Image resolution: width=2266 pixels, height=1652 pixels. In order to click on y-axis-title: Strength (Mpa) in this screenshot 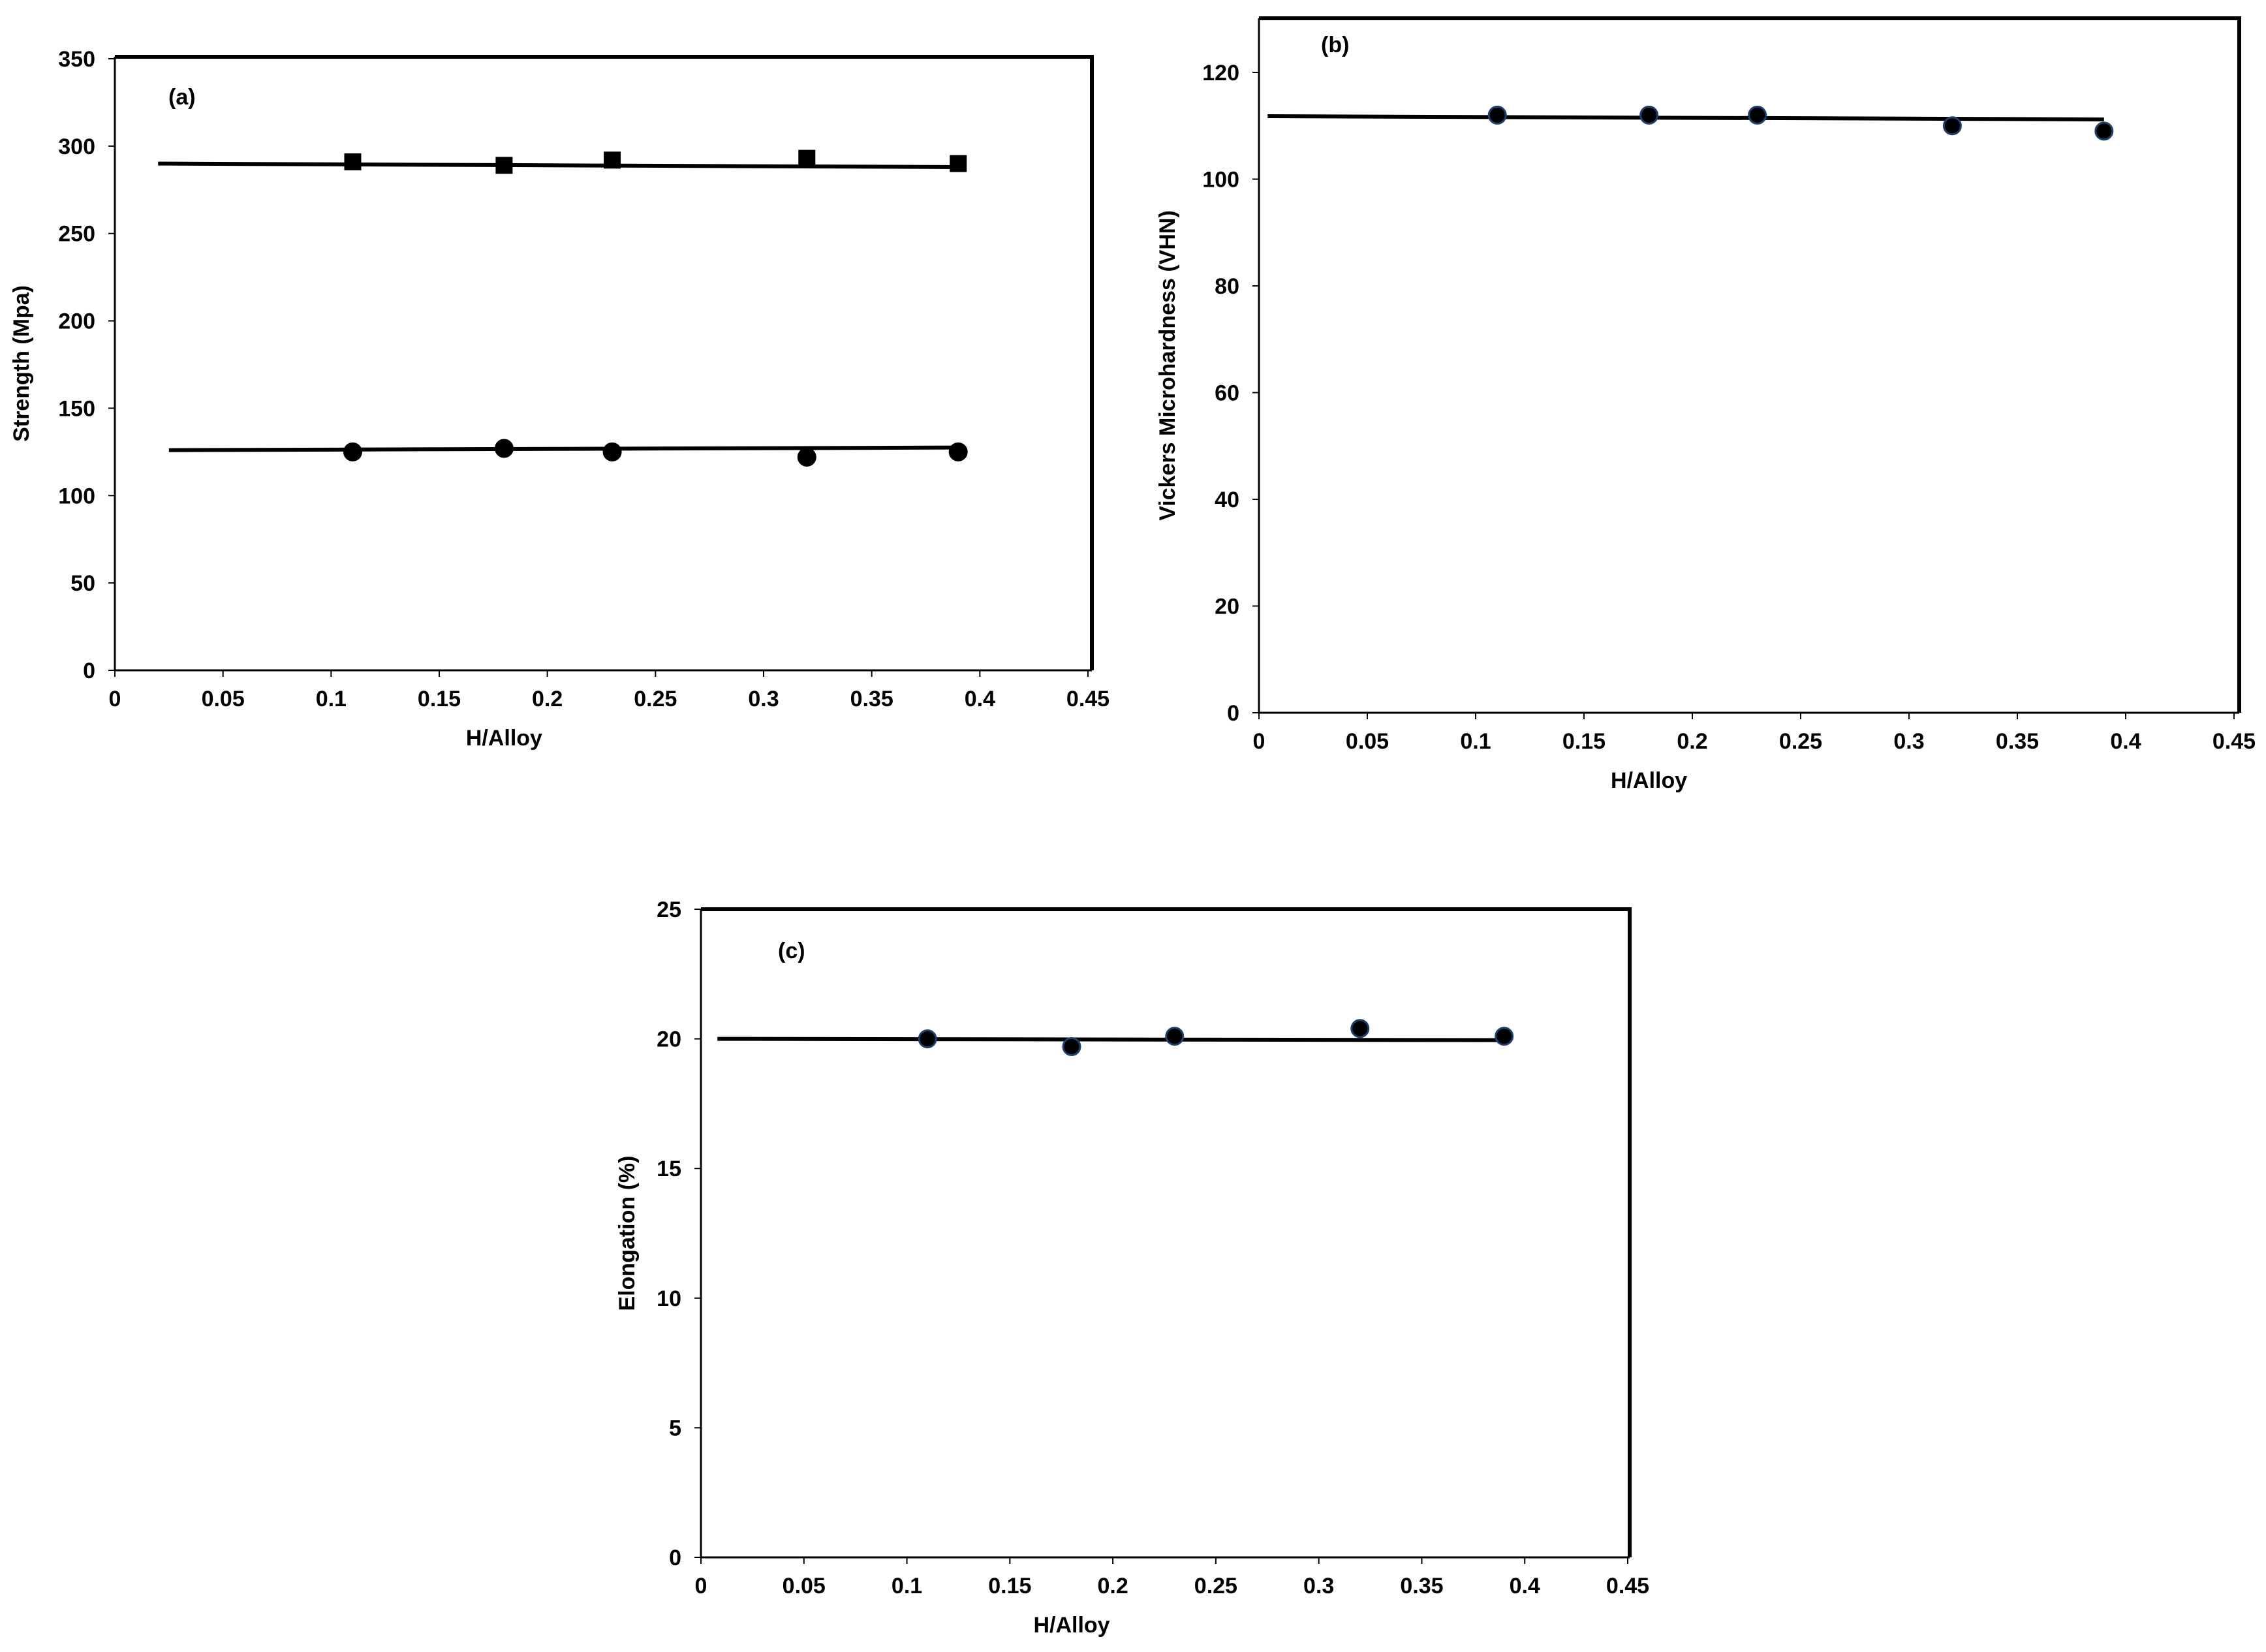, I will do `click(21, 363)`.